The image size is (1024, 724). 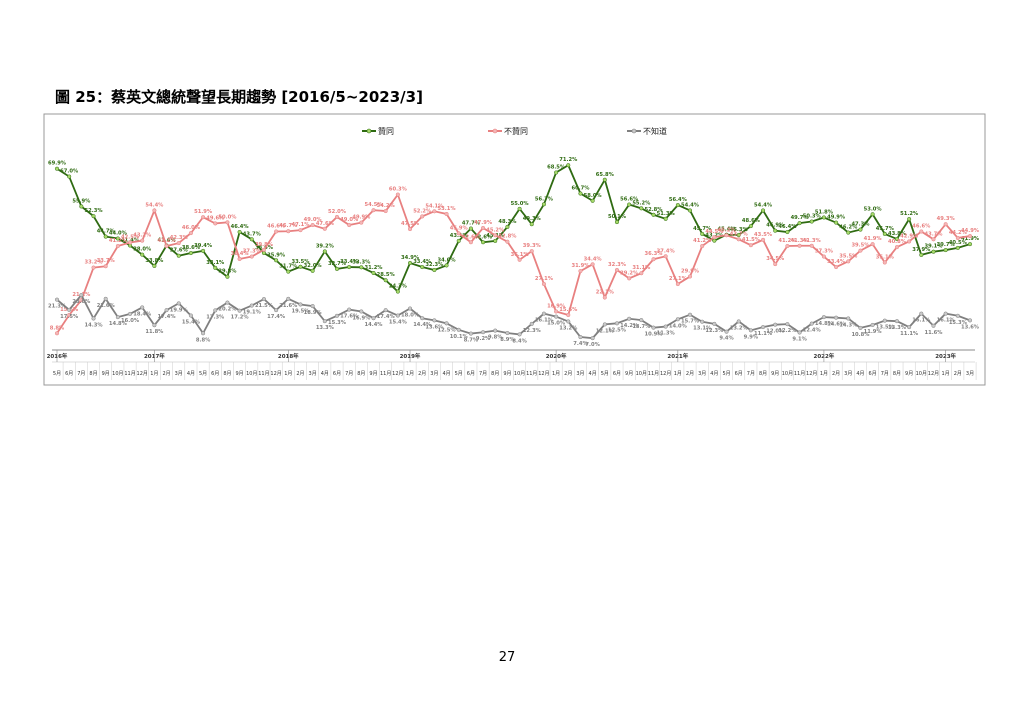 I want to click on legend-marker, so click(x=369, y=131).